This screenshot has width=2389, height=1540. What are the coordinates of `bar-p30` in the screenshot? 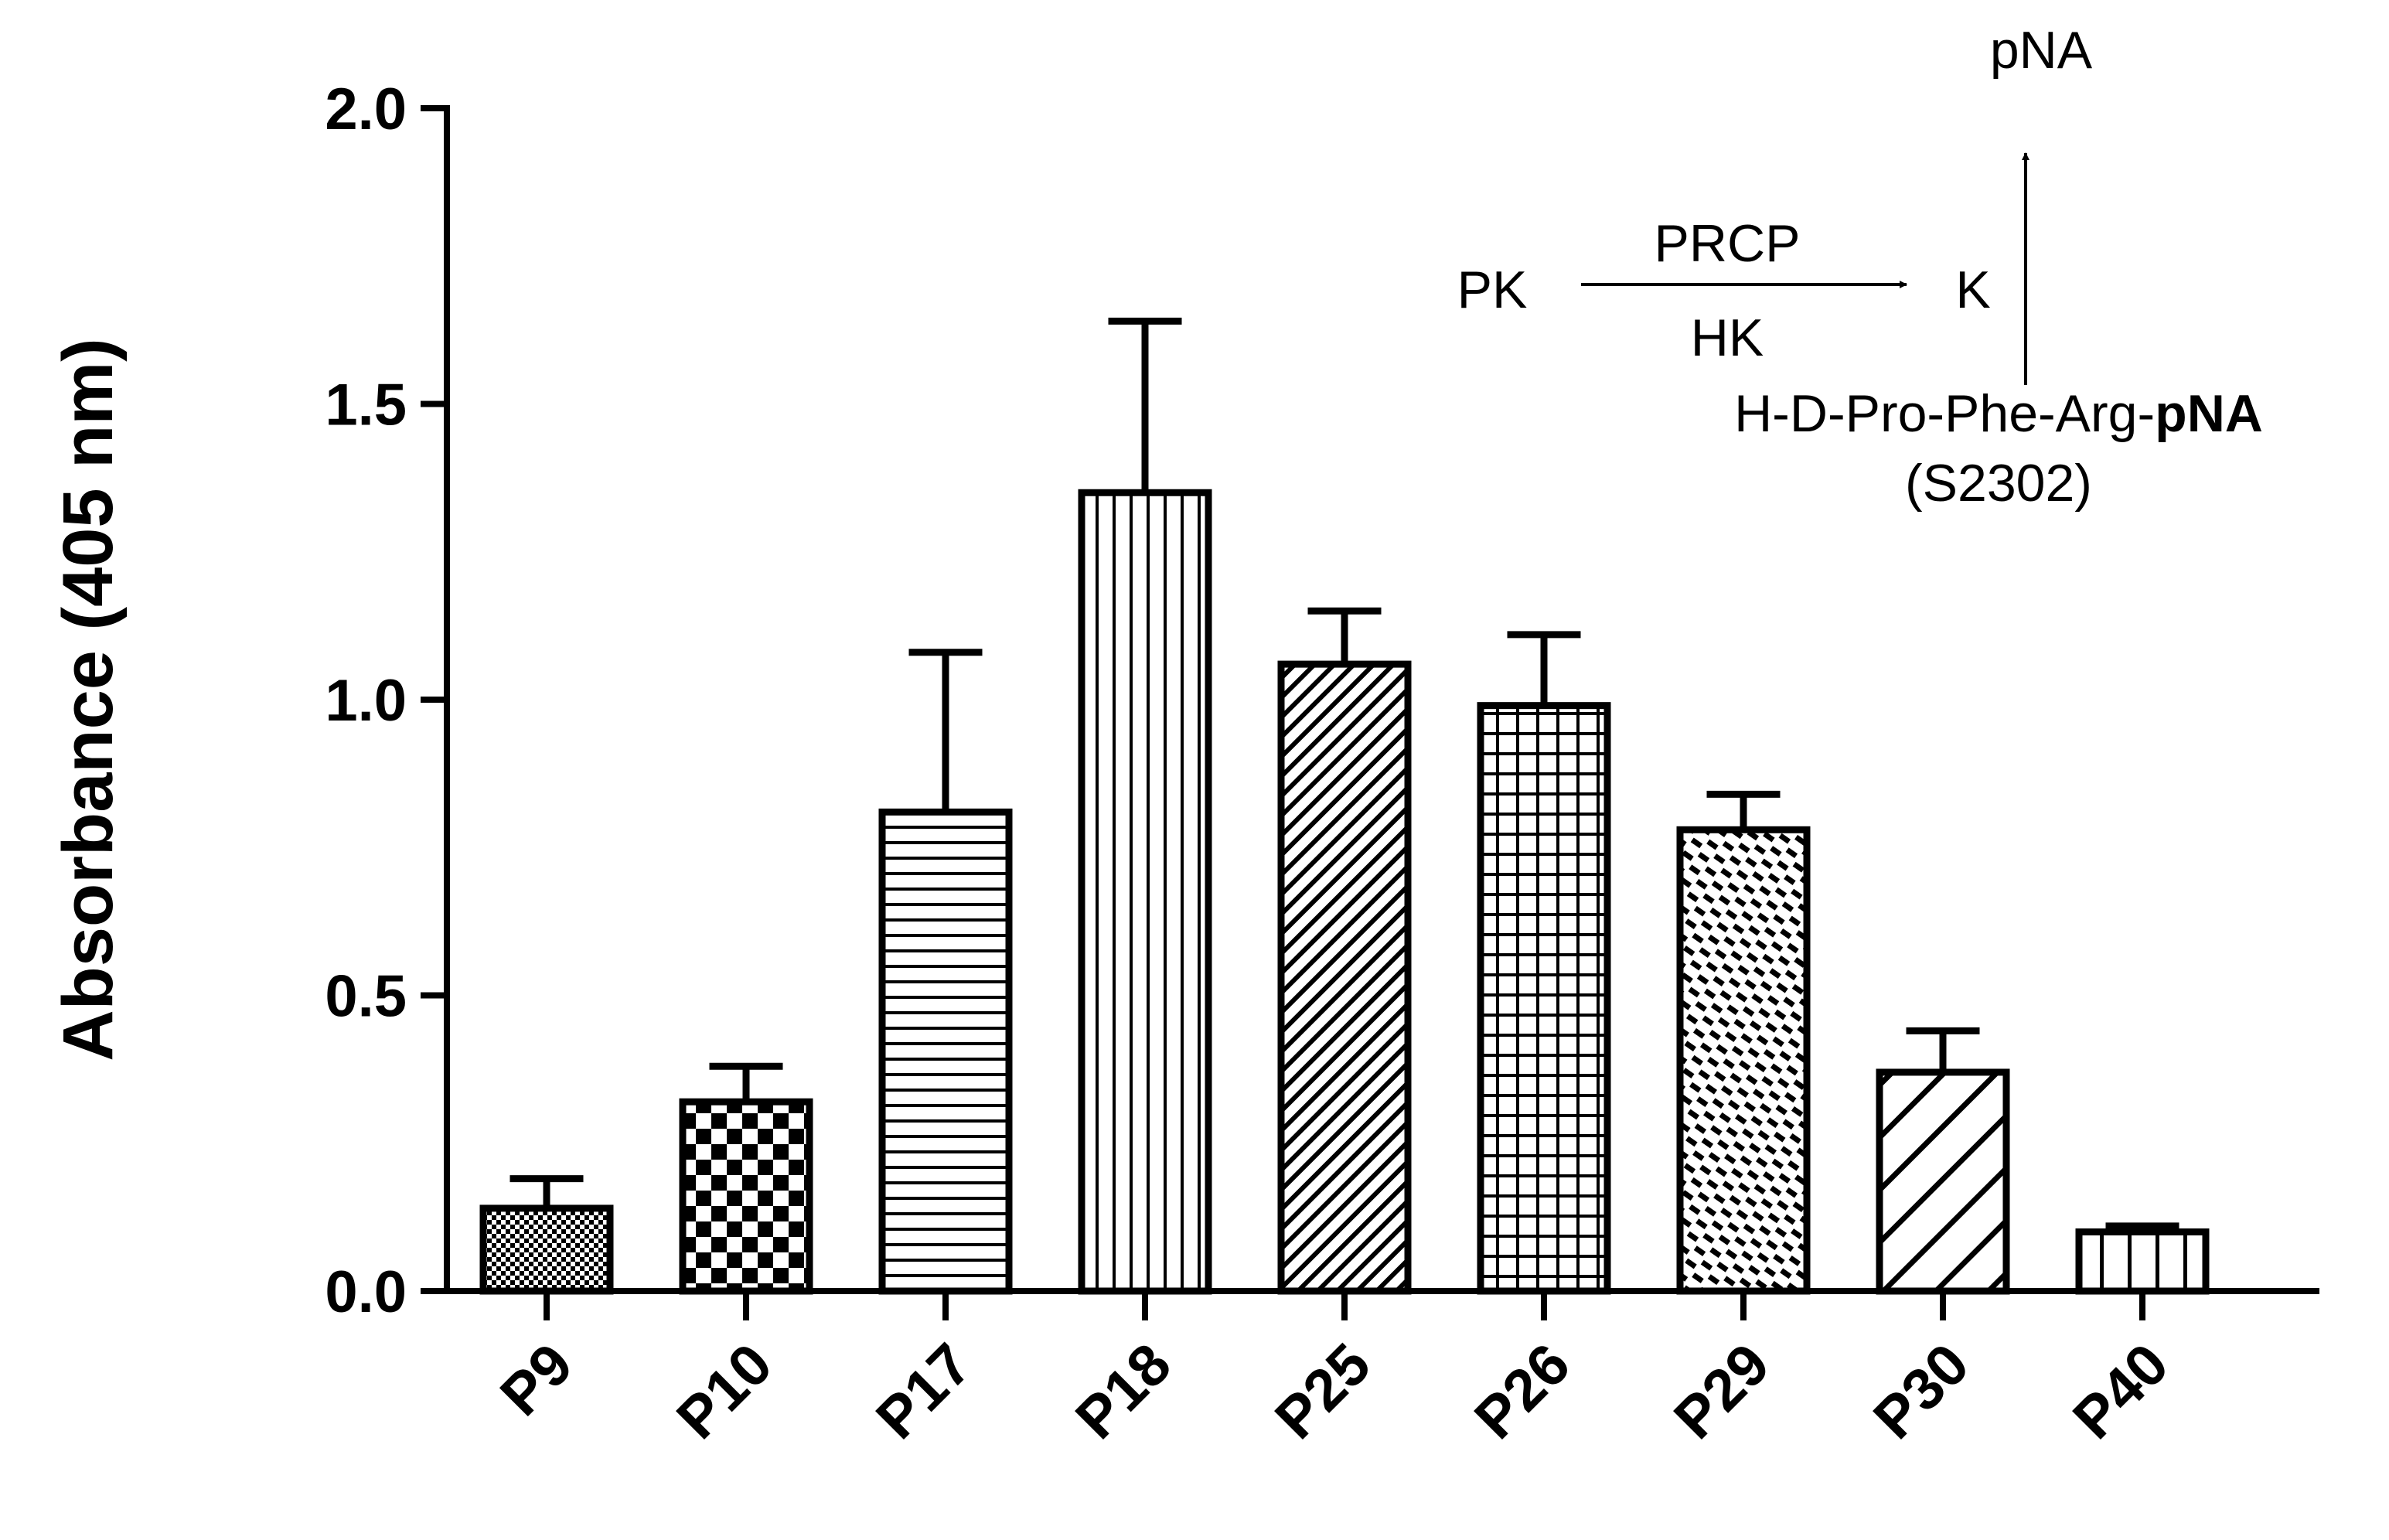 It's located at (1943, 1181).